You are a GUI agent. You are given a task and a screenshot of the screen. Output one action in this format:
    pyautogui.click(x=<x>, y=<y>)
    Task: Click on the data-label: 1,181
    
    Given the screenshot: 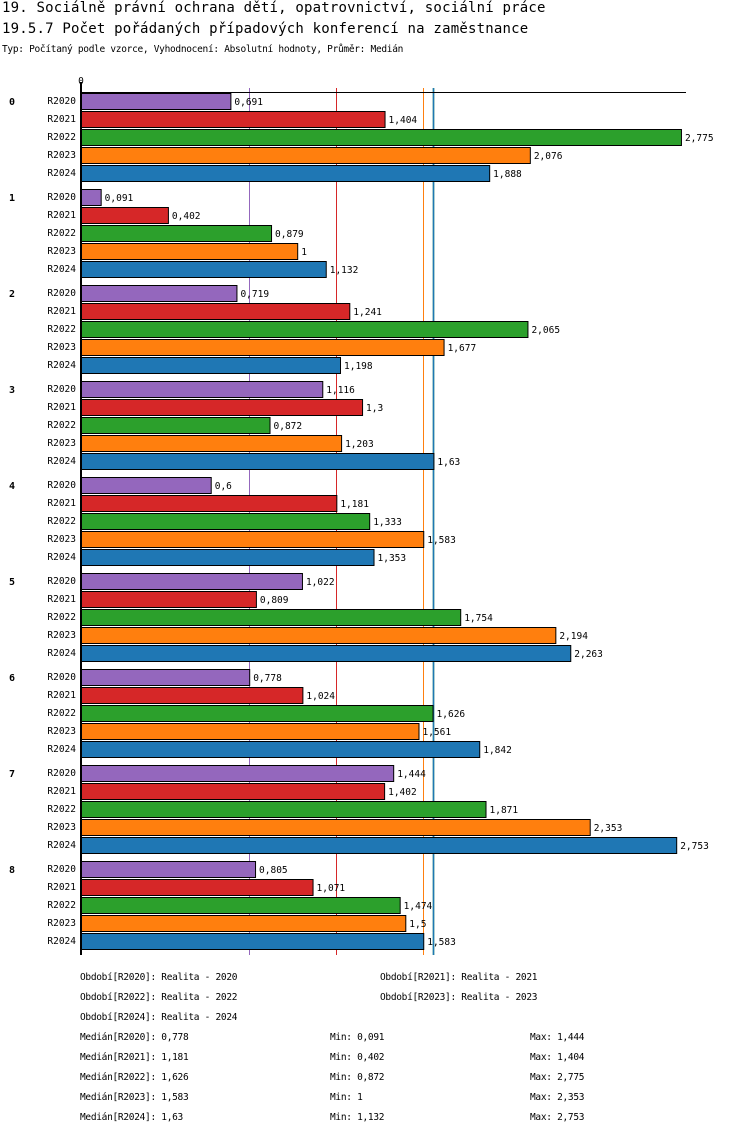 What is the action you would take?
    pyautogui.click(x=354, y=504)
    